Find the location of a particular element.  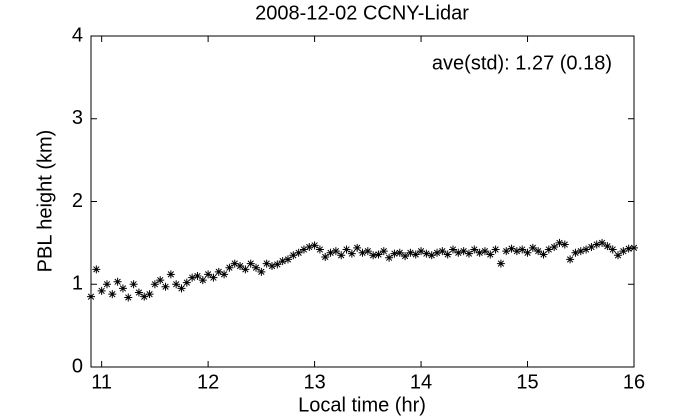

y-tick-label: 3 is located at coordinates (77, 118).